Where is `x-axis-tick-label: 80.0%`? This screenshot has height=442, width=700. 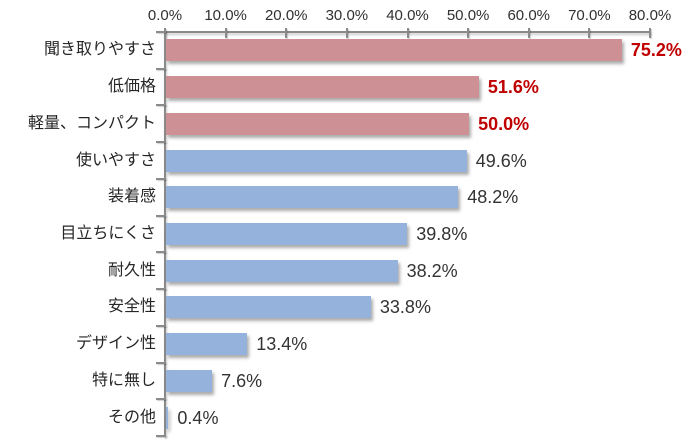 x-axis-tick-label: 80.0% is located at coordinates (650, 15).